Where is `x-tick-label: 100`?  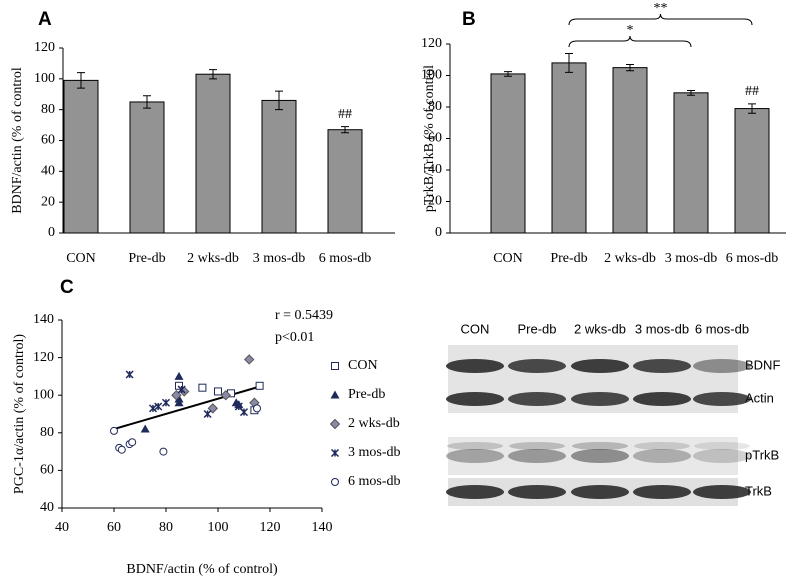 x-tick-label: 100 is located at coordinates (218, 527).